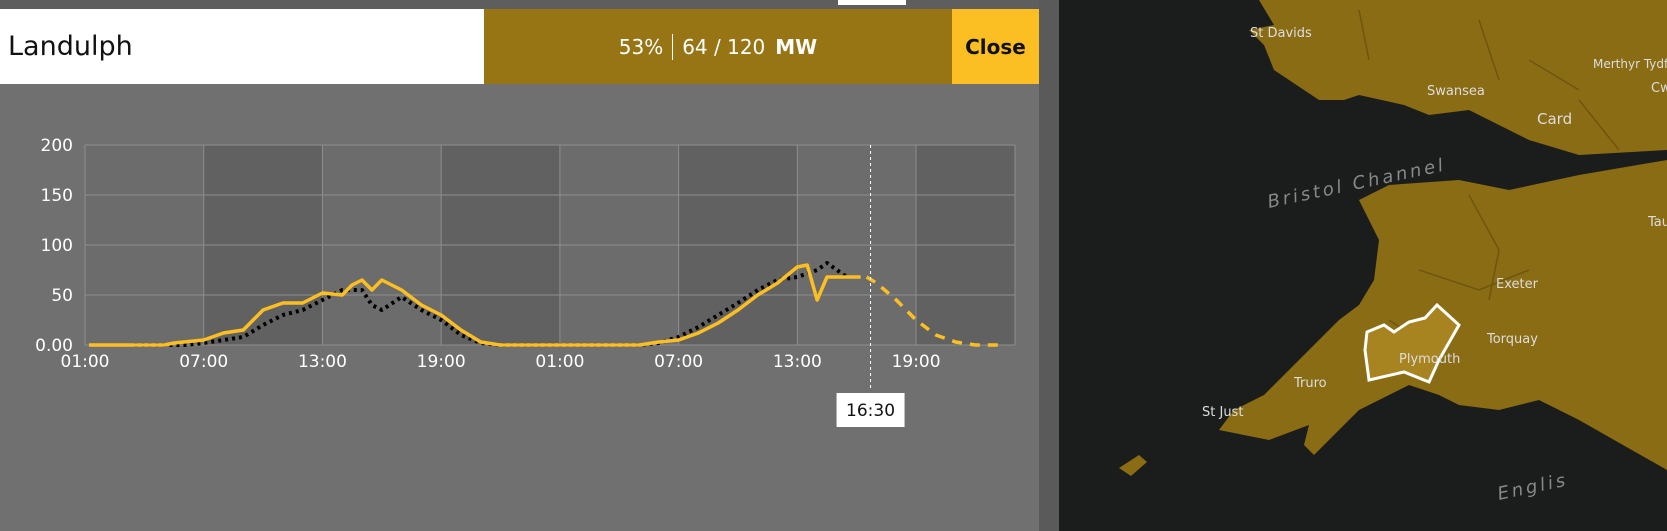  What do you see at coordinates (724, 46) in the screenshot?
I see `output: 64 / 120` at bounding box center [724, 46].